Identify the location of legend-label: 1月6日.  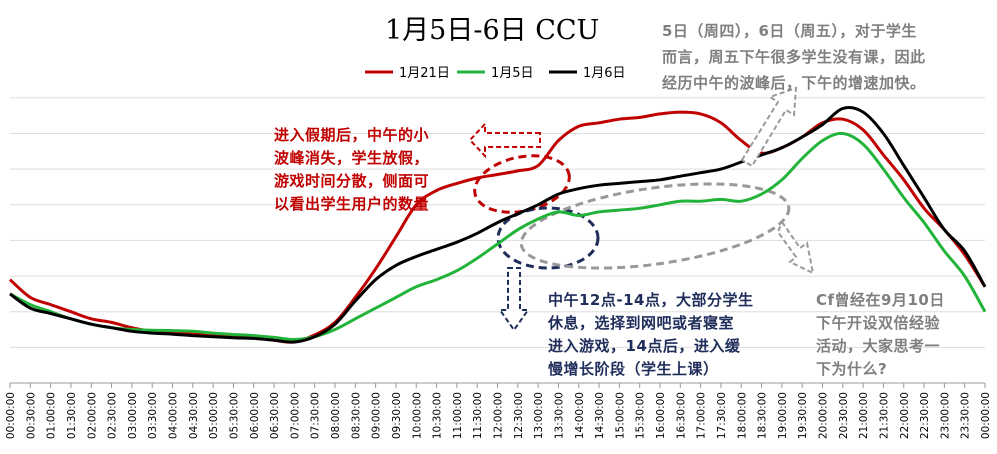
(604, 73).